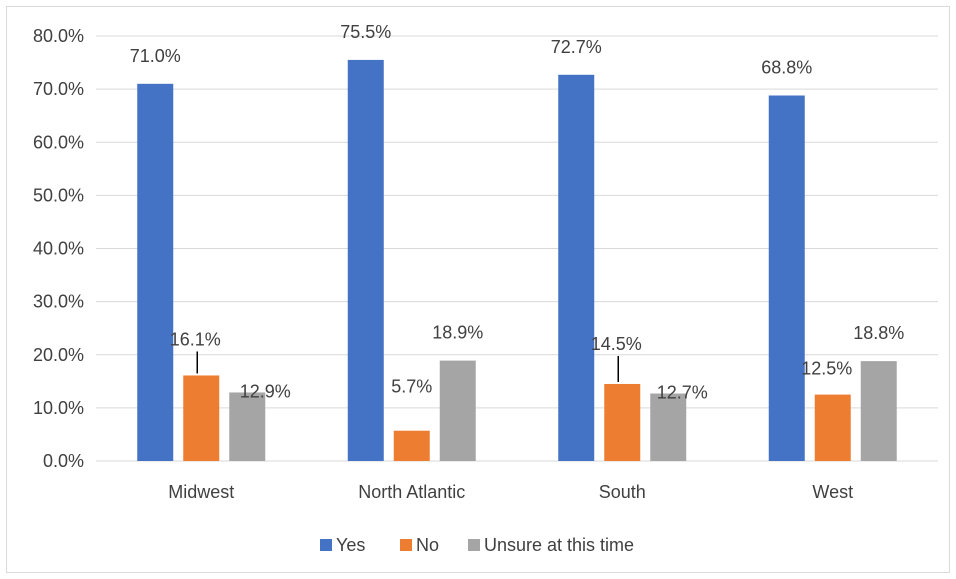 The image size is (956, 579). What do you see at coordinates (559, 545) in the screenshot?
I see `legend-label: Unsure at this time` at bounding box center [559, 545].